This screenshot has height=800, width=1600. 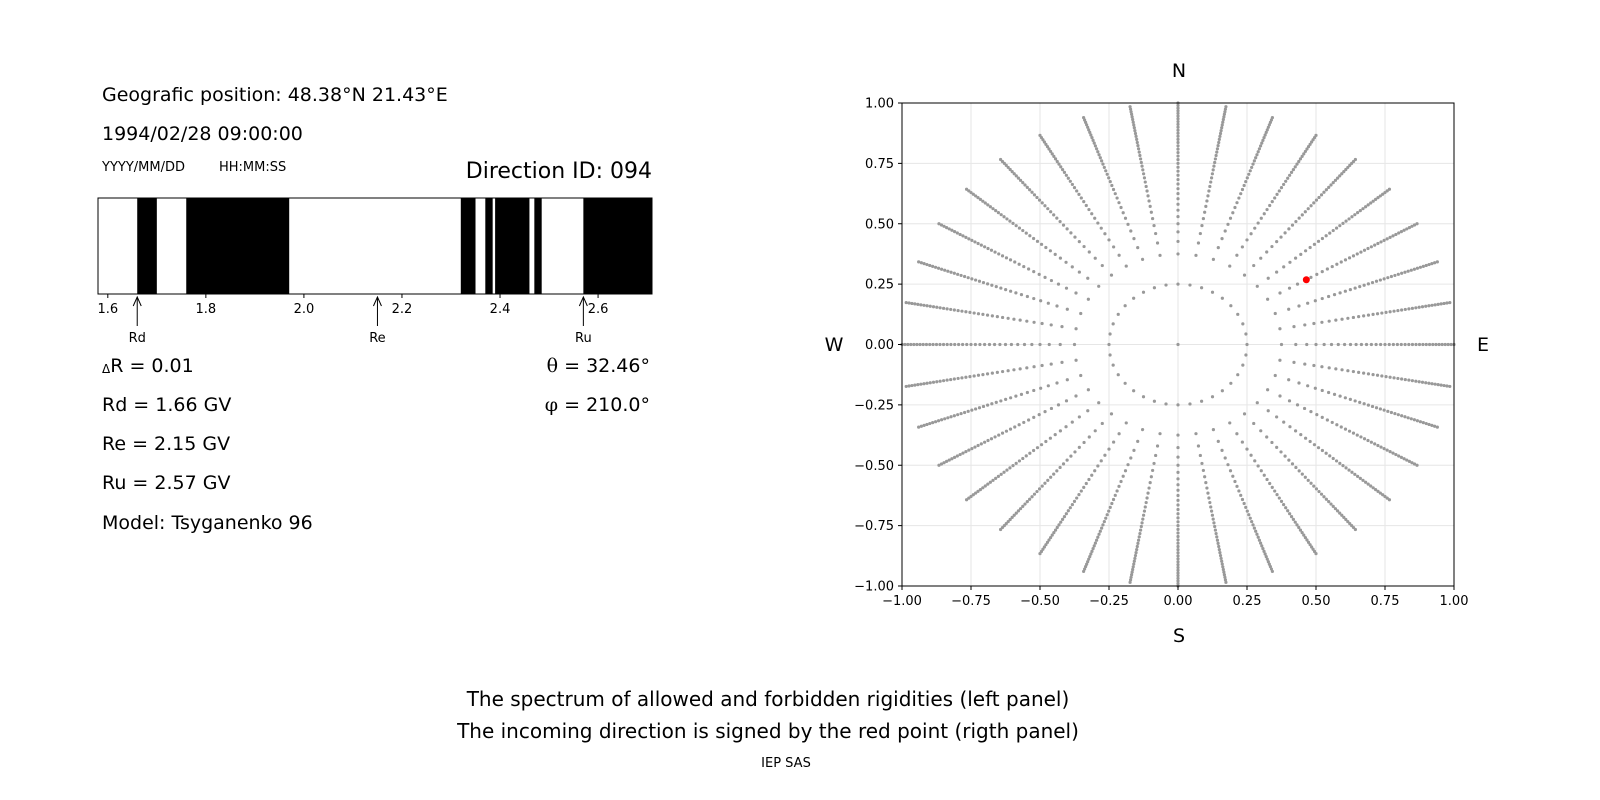 What do you see at coordinates (834, 345) in the screenshot?
I see `west-label: W` at bounding box center [834, 345].